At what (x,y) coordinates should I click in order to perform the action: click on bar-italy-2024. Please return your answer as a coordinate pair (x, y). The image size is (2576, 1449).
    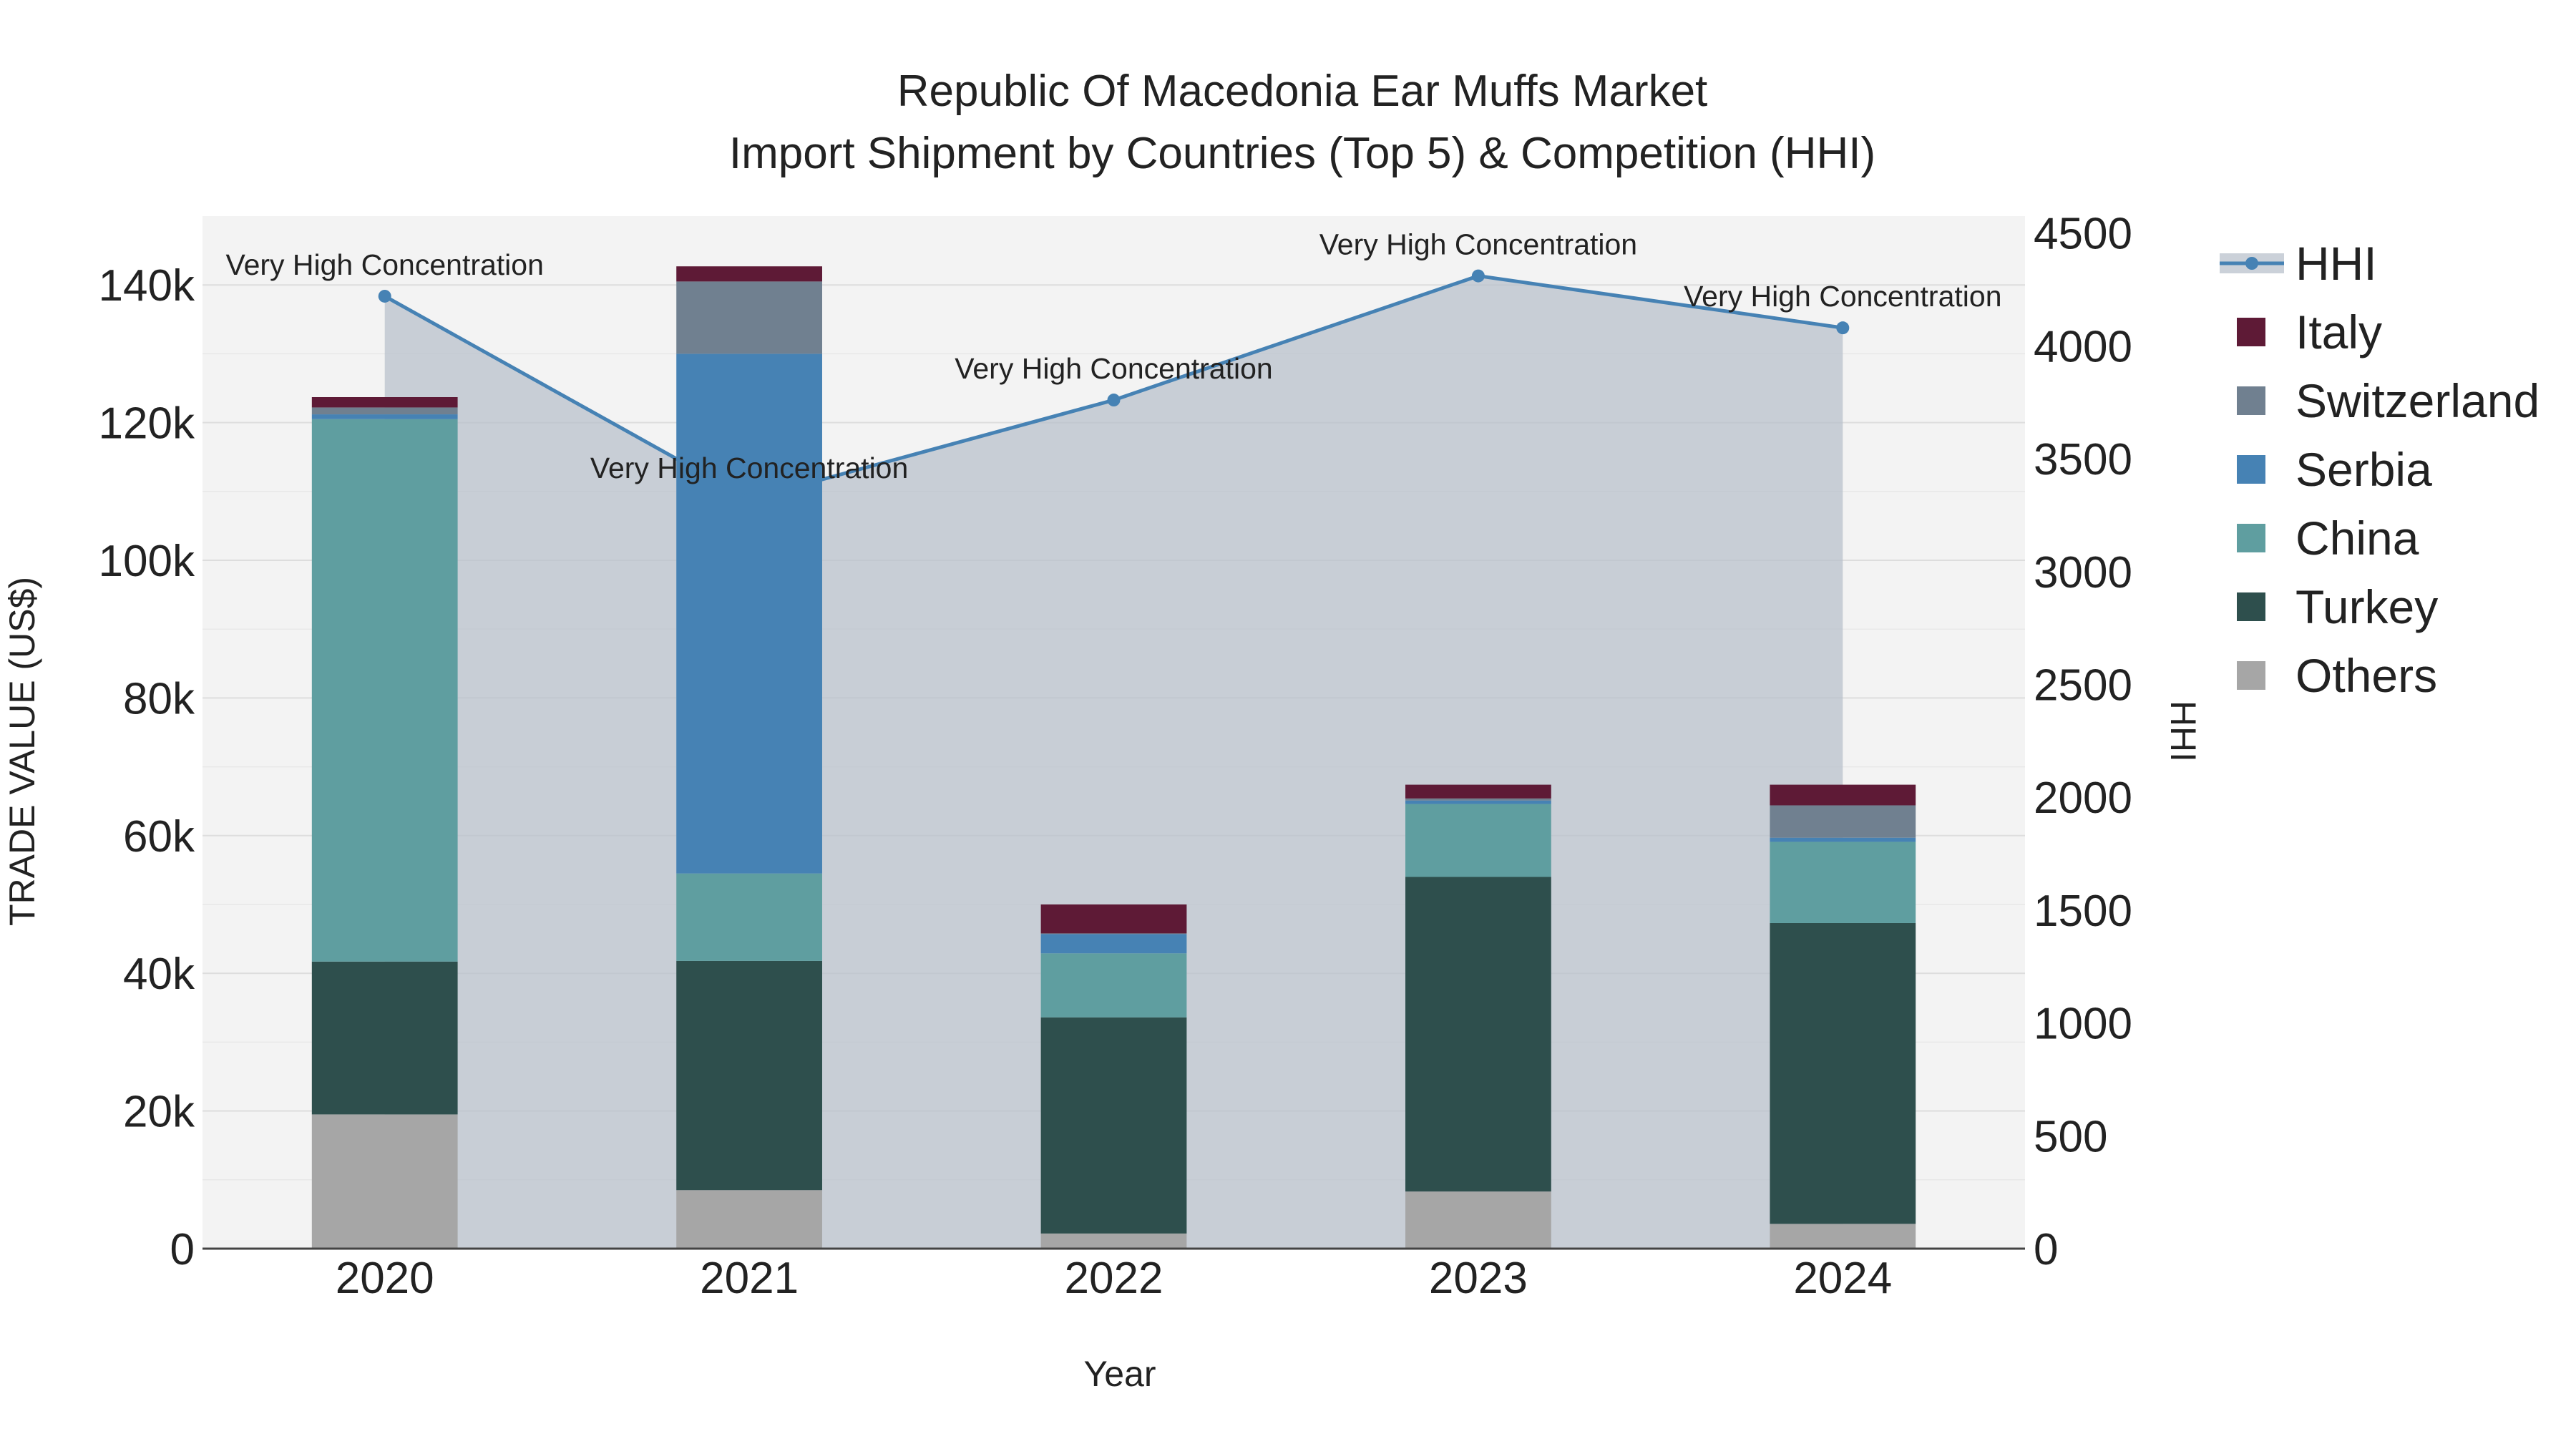
    Looking at the image, I should click on (1843, 795).